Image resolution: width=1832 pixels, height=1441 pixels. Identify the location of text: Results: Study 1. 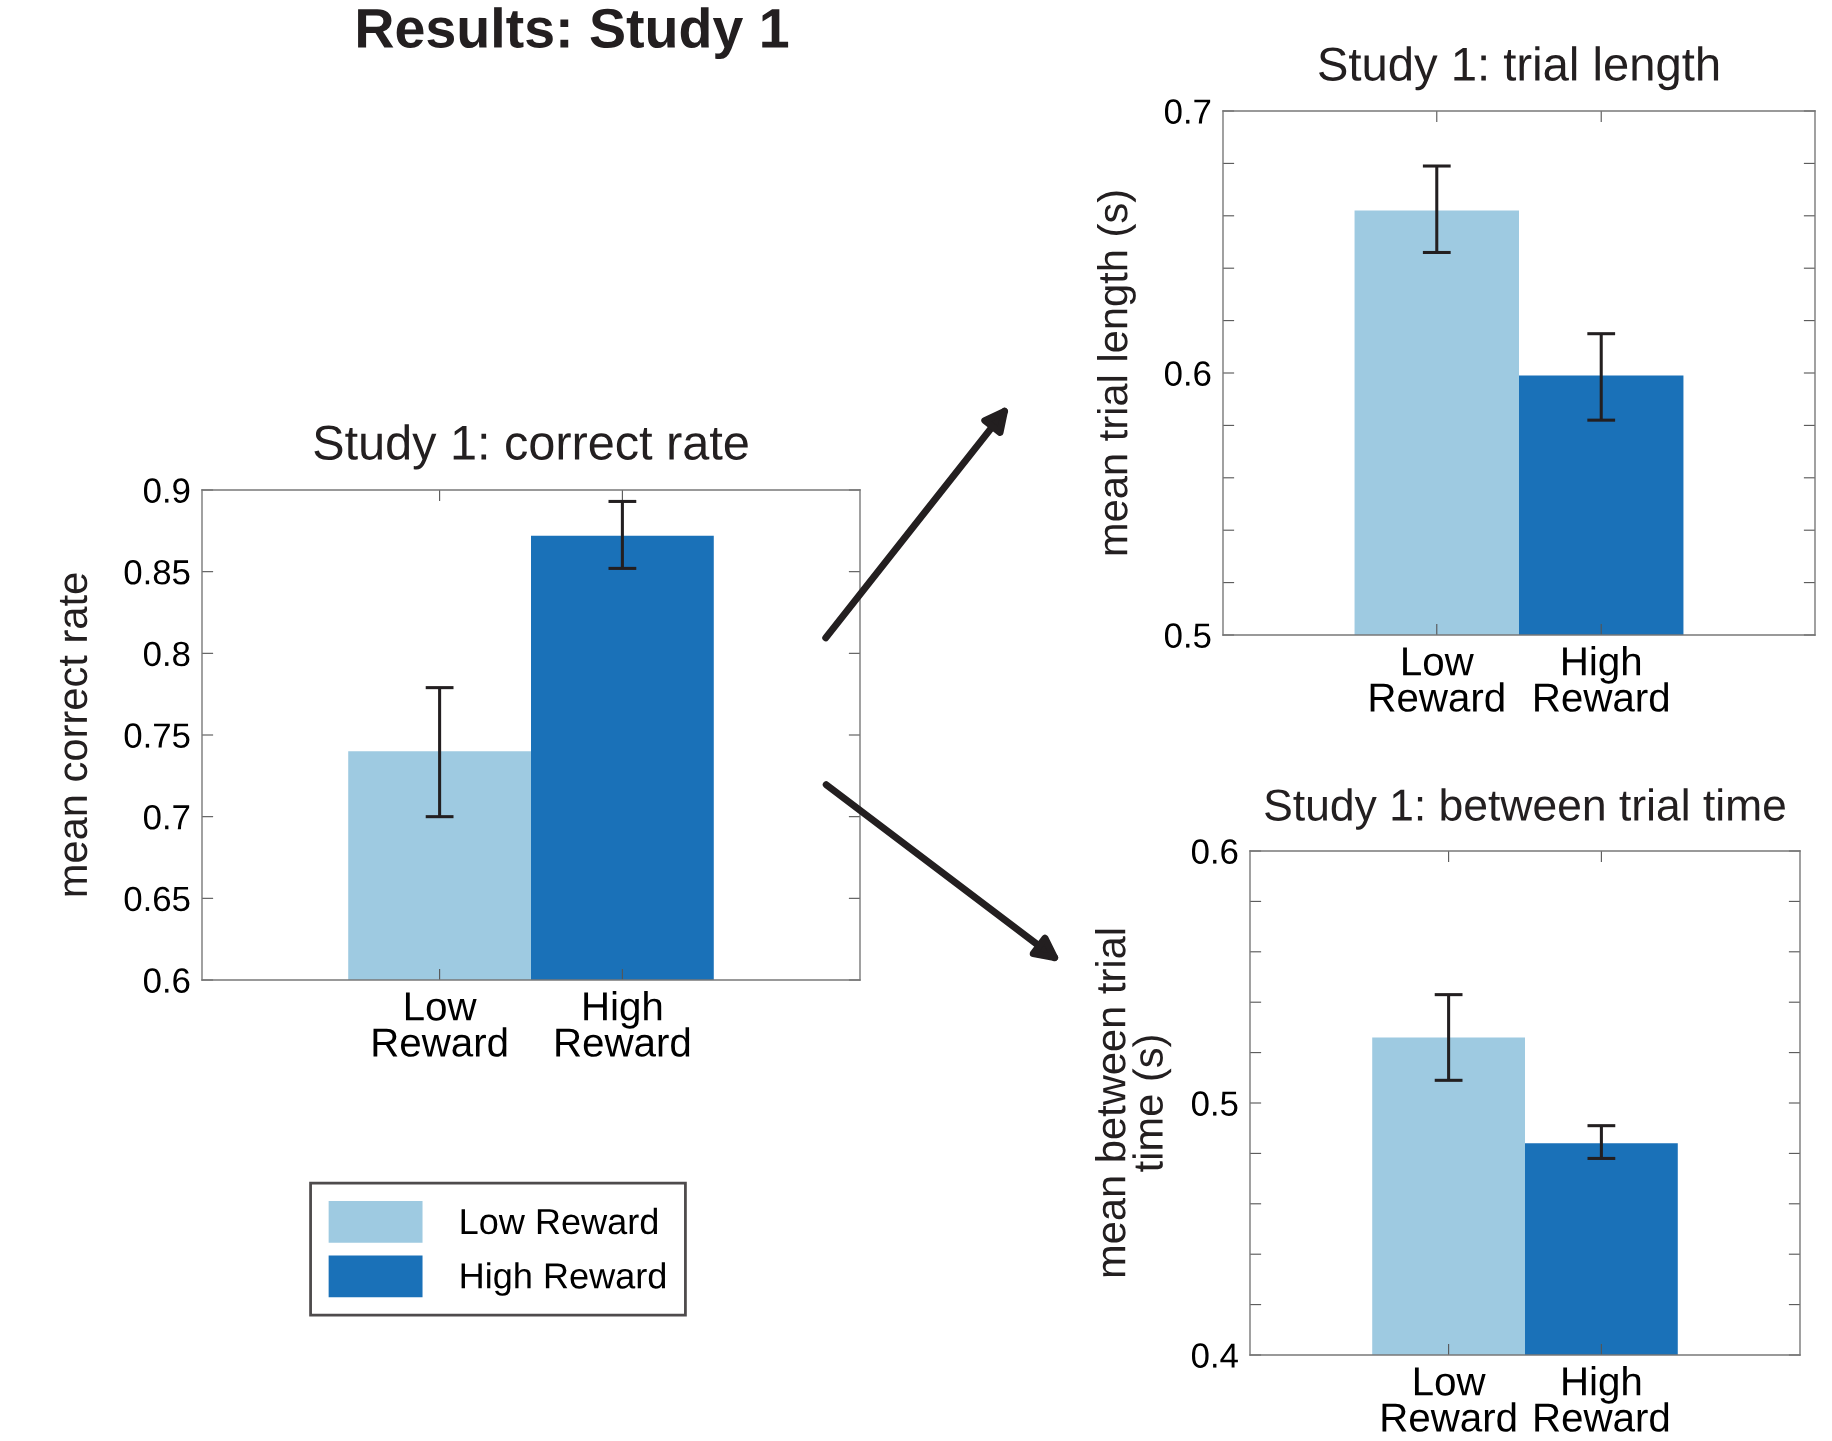
(573, 33).